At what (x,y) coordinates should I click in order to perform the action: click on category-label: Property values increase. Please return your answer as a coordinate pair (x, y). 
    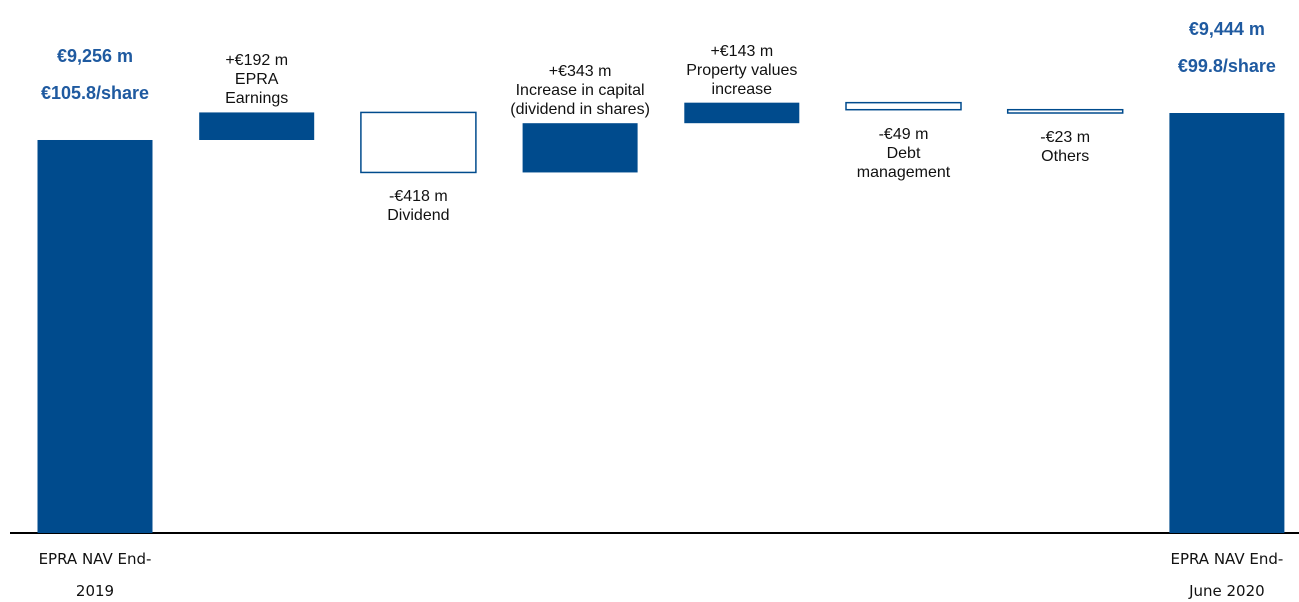
    Looking at the image, I should click on (742, 79).